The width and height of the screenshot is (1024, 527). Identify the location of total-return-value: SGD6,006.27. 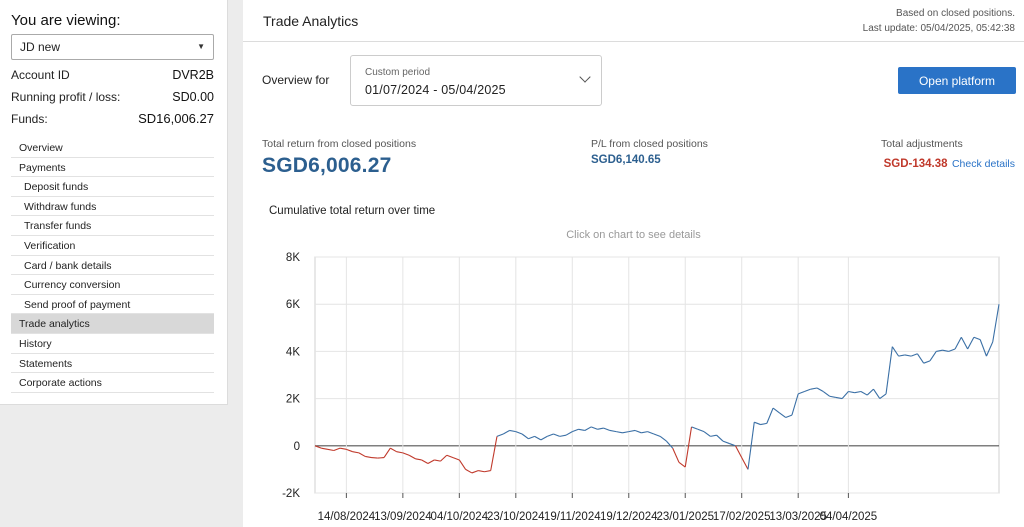
(327, 165).